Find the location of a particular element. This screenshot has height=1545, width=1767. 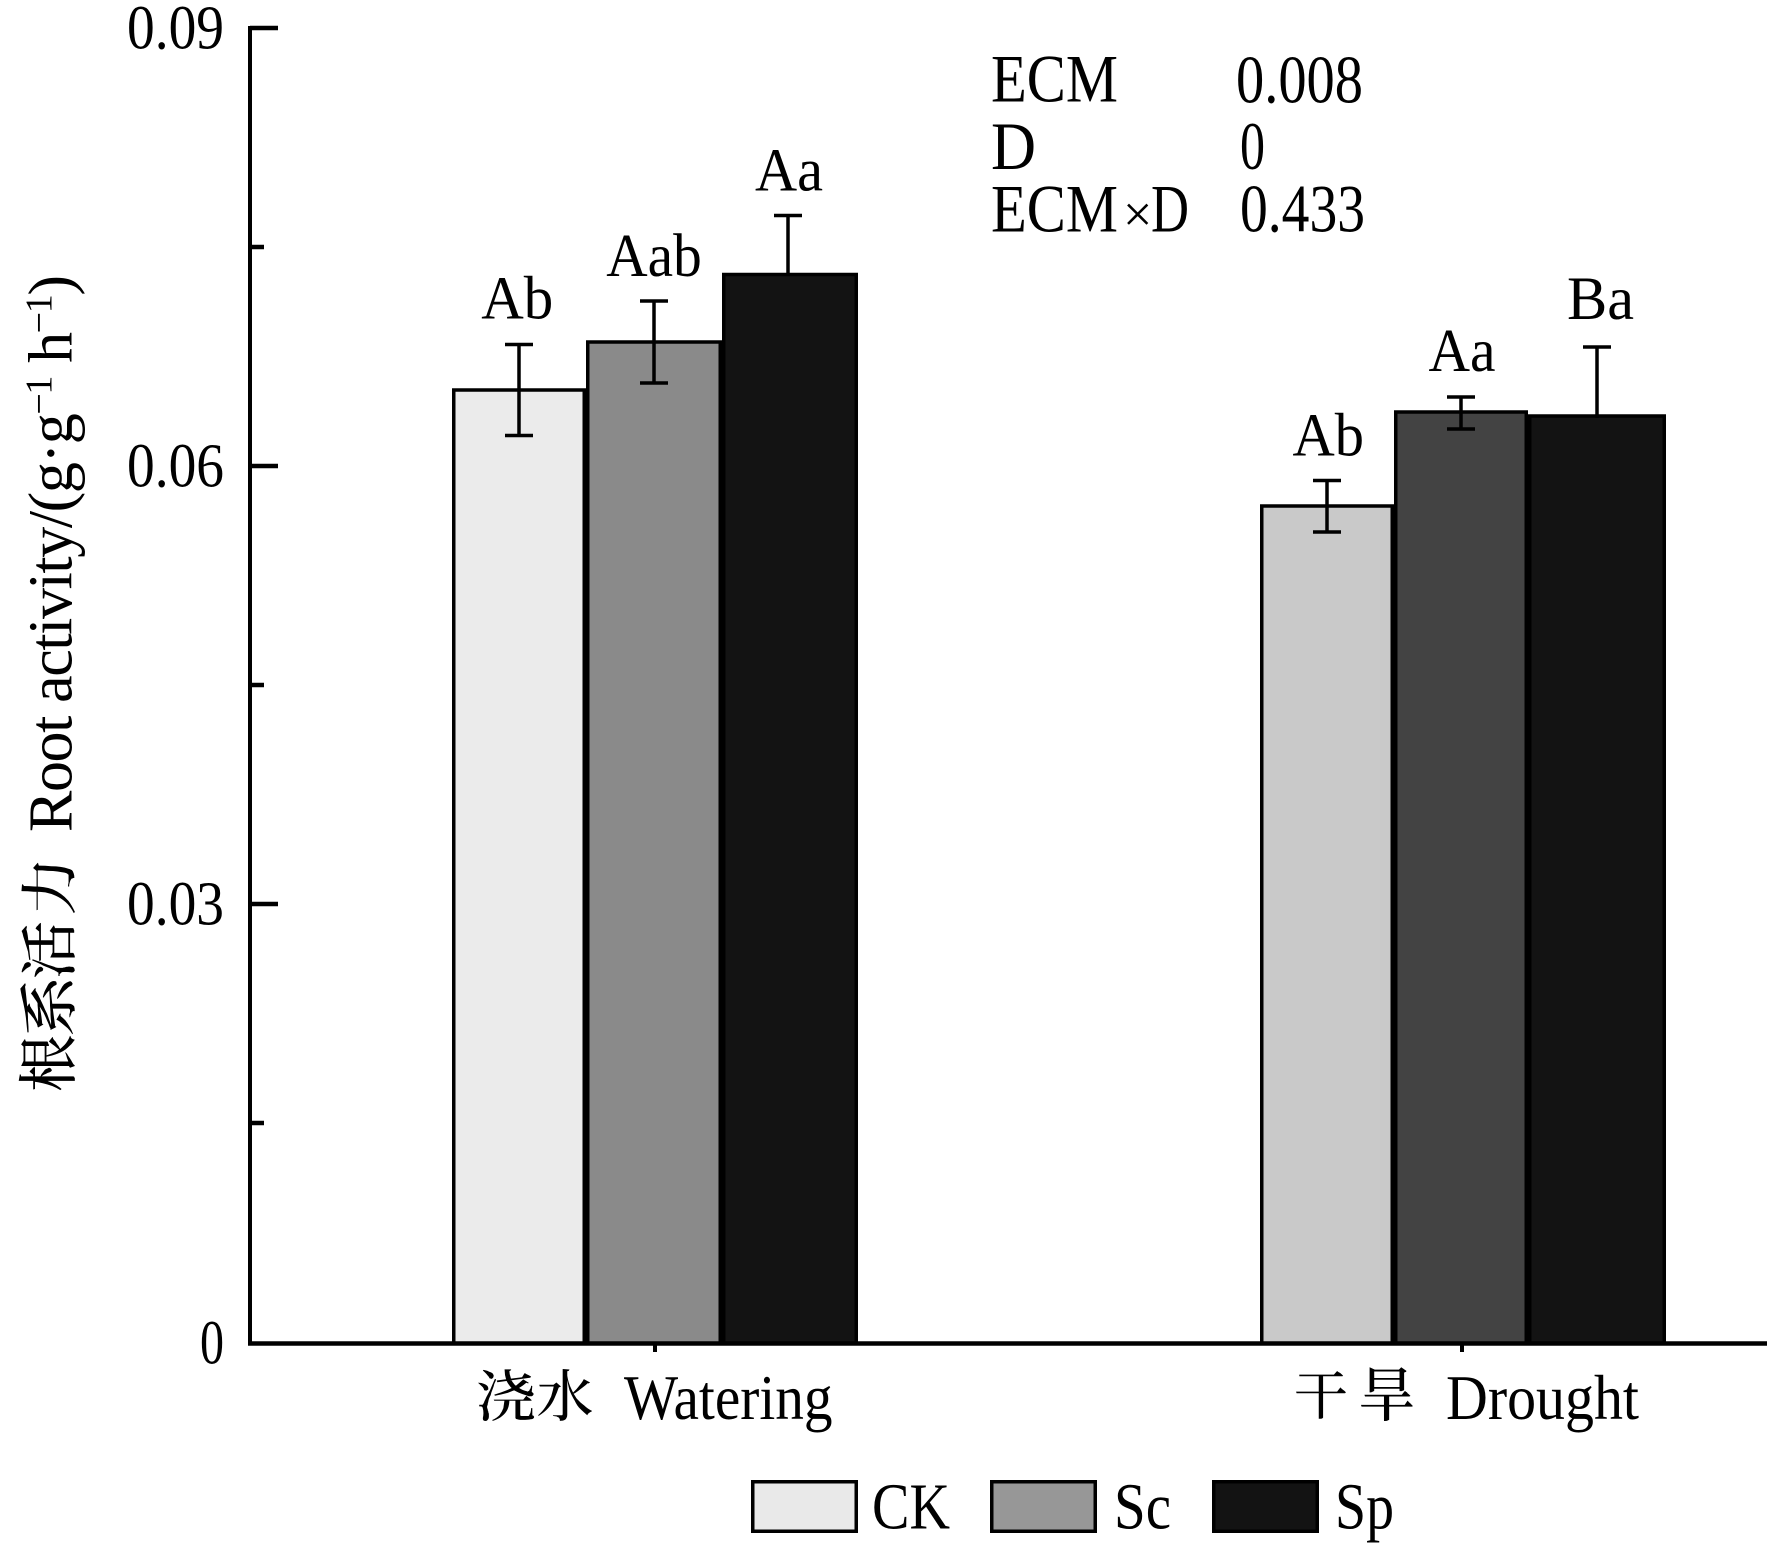

svg-text: 0.433 is located at coordinates (1302, 209).